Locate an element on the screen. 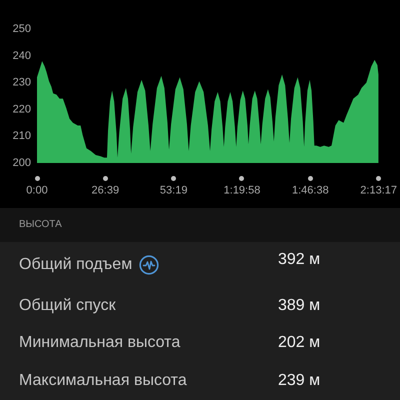 This screenshot has height=400, width=400. y-tick-label: 200 is located at coordinates (21, 163).